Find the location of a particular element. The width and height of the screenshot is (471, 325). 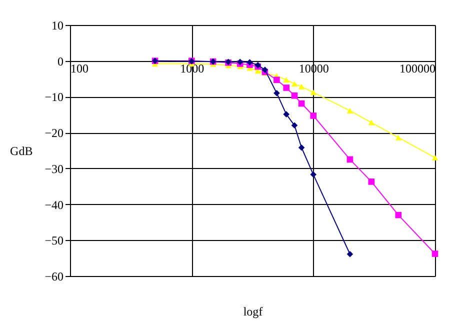

y-tick-label: −50 is located at coordinates (54, 241).